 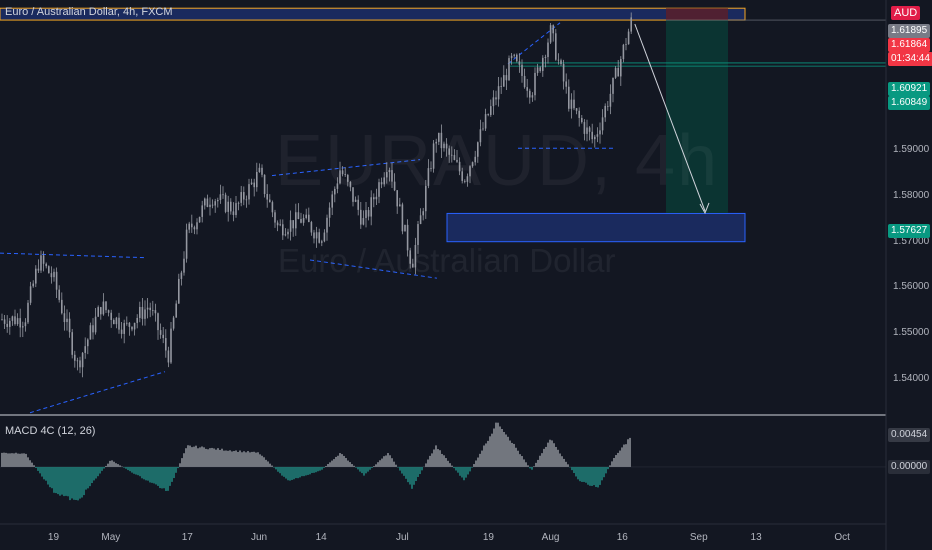 I want to click on currency-badge: AUD, so click(x=906, y=13).